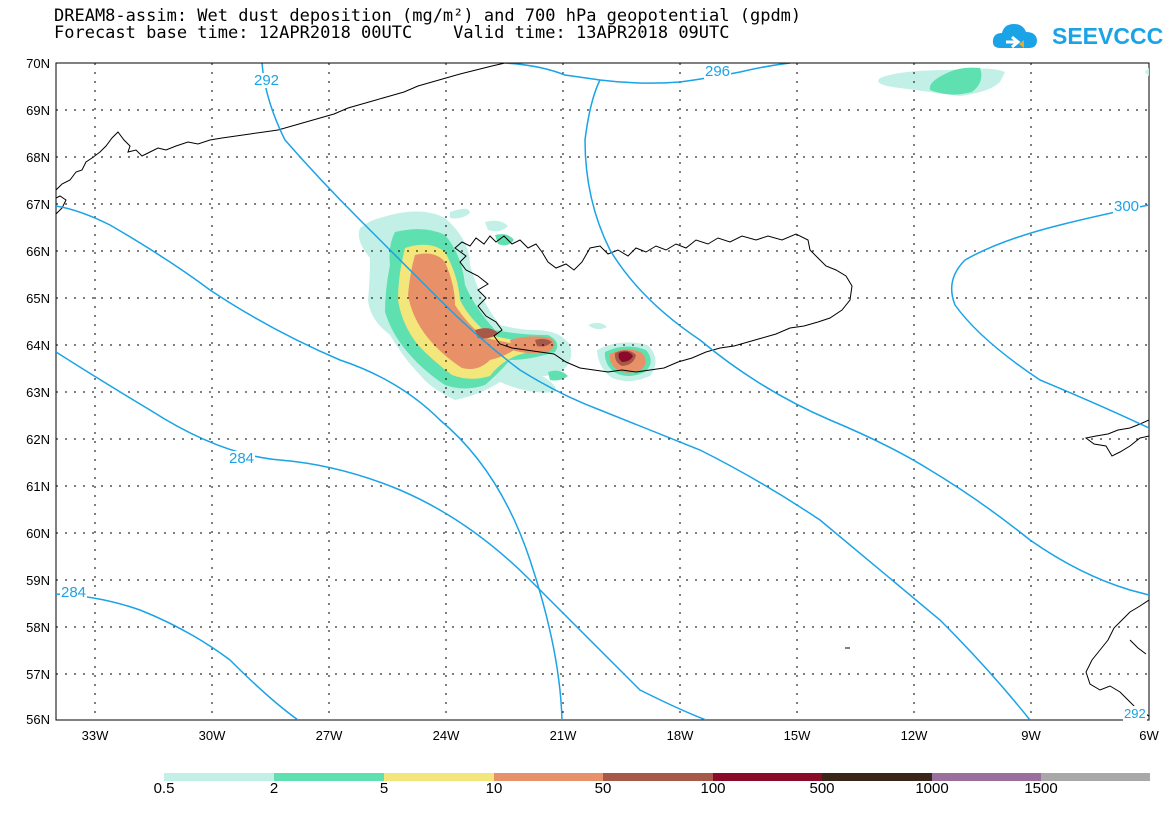  I want to click on lat-label: 62N, so click(38, 439).